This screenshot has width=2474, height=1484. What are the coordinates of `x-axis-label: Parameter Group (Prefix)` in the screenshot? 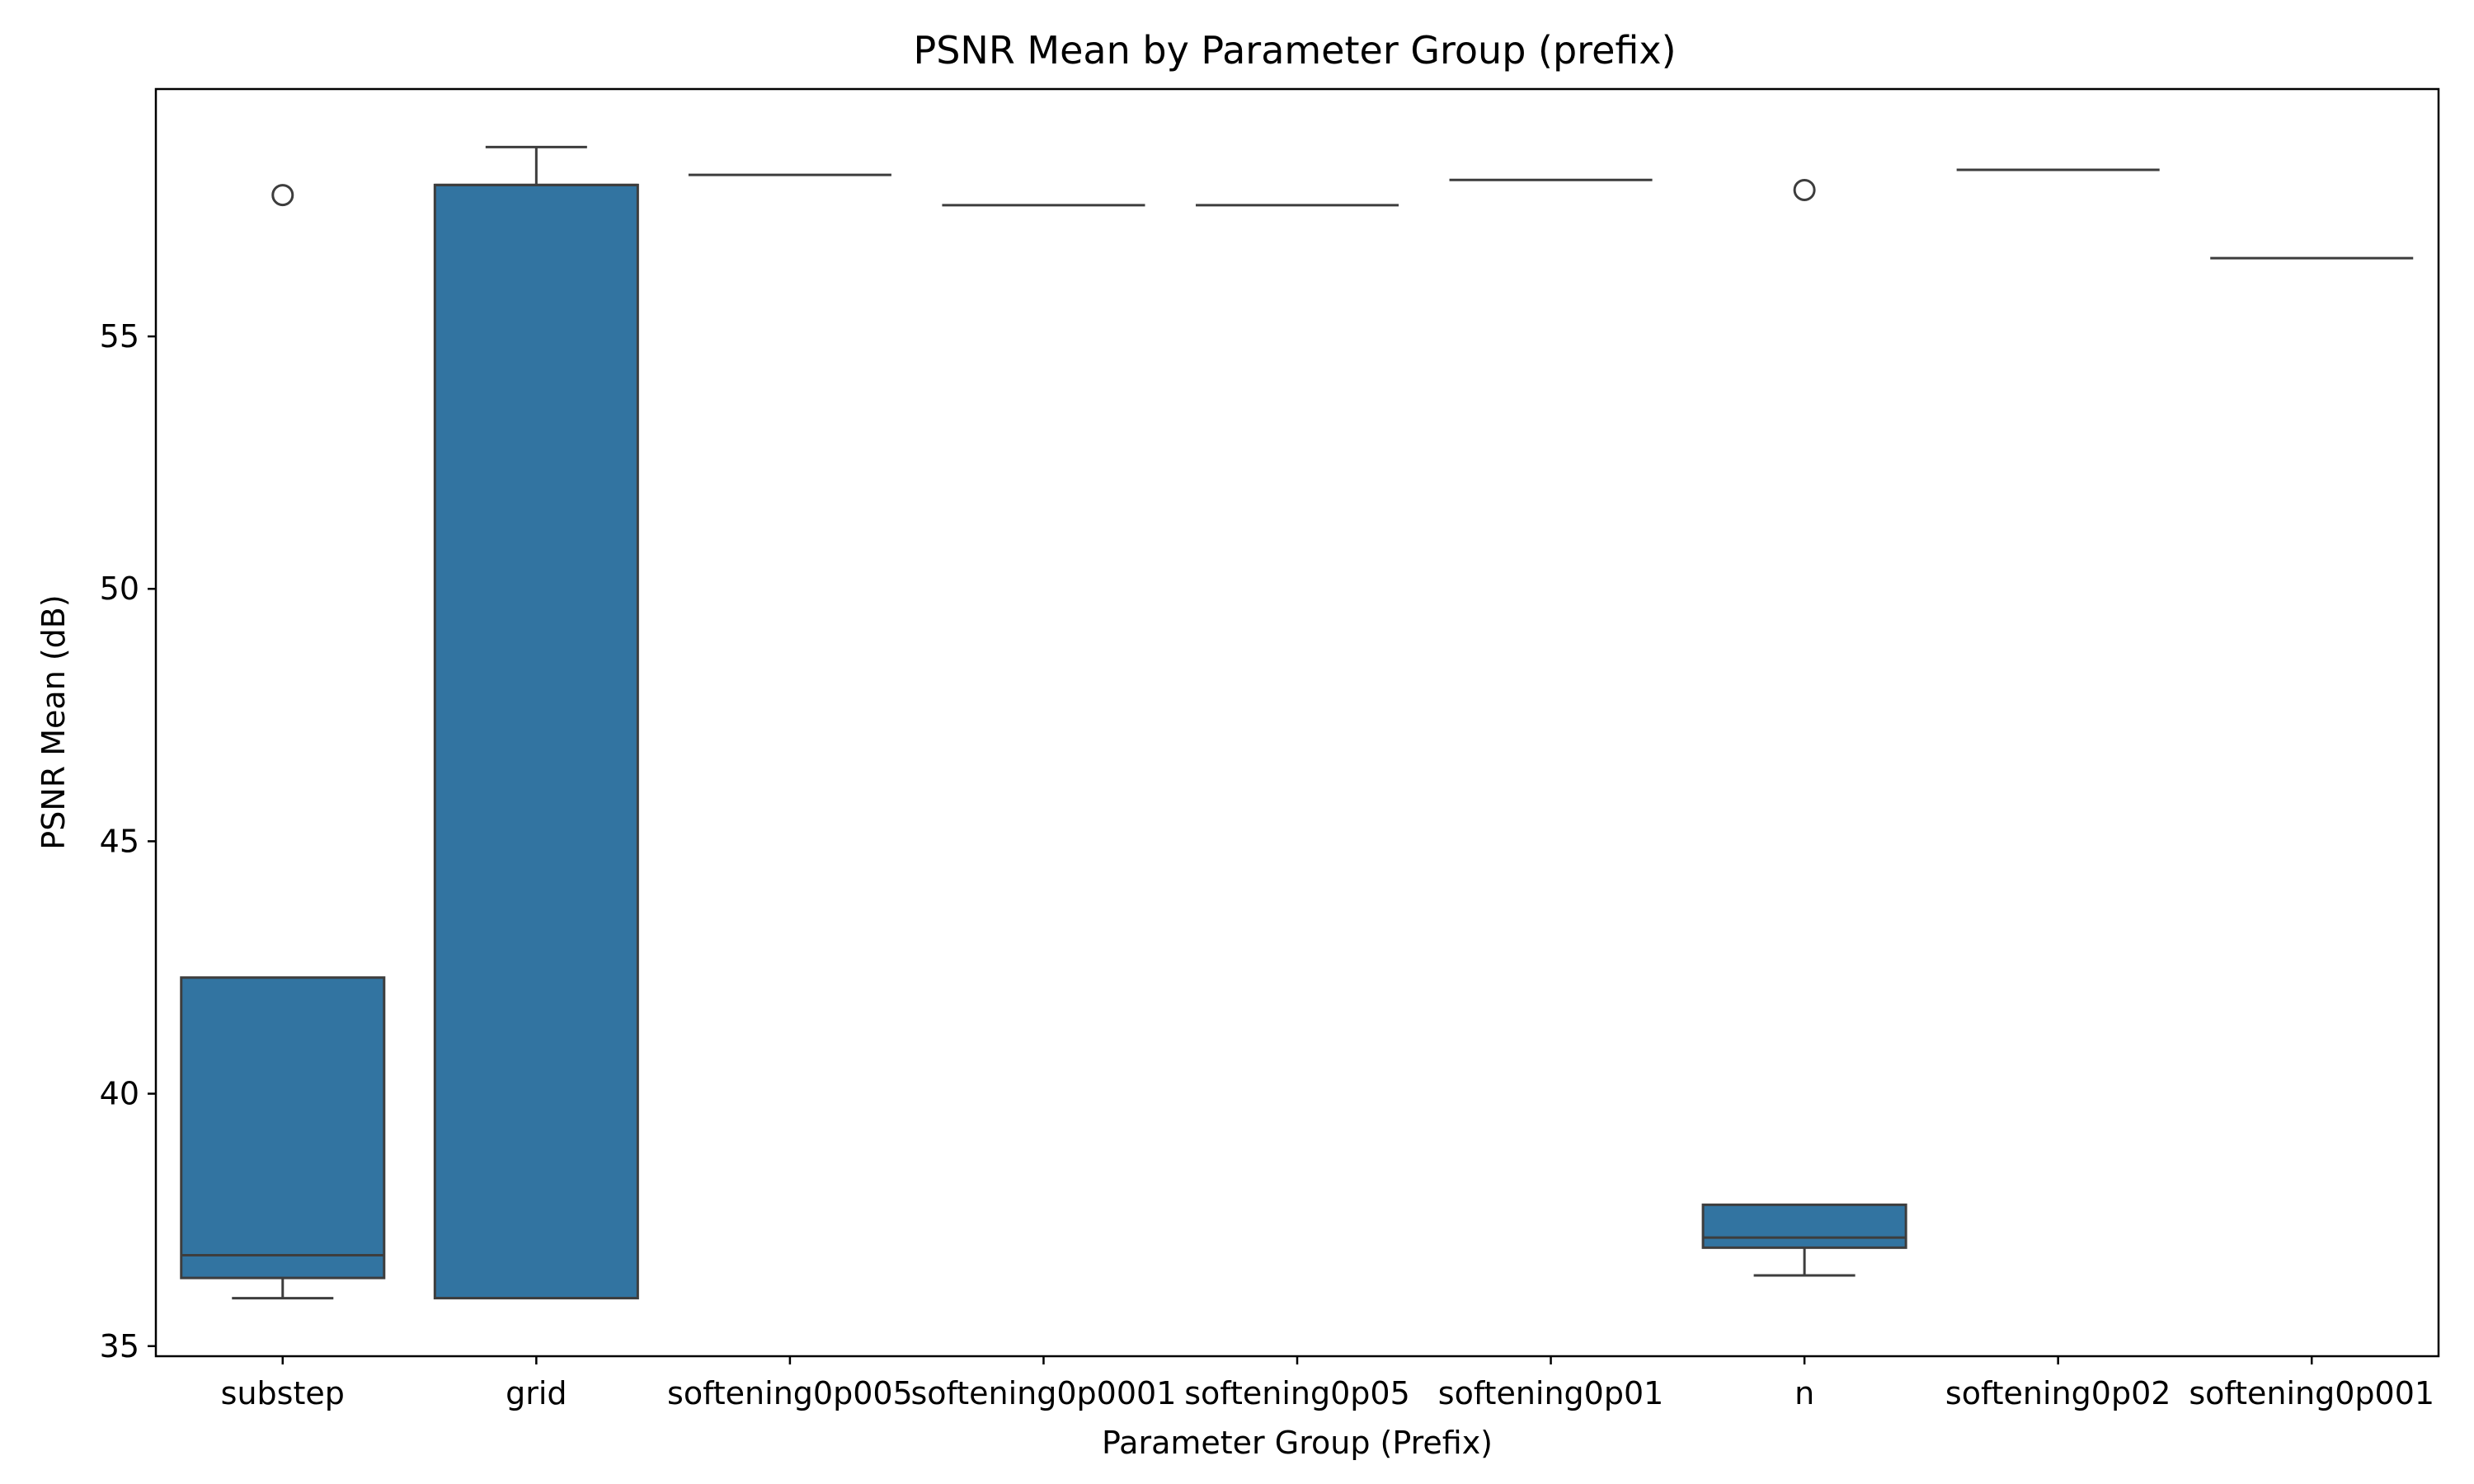 It's located at (1297, 1443).